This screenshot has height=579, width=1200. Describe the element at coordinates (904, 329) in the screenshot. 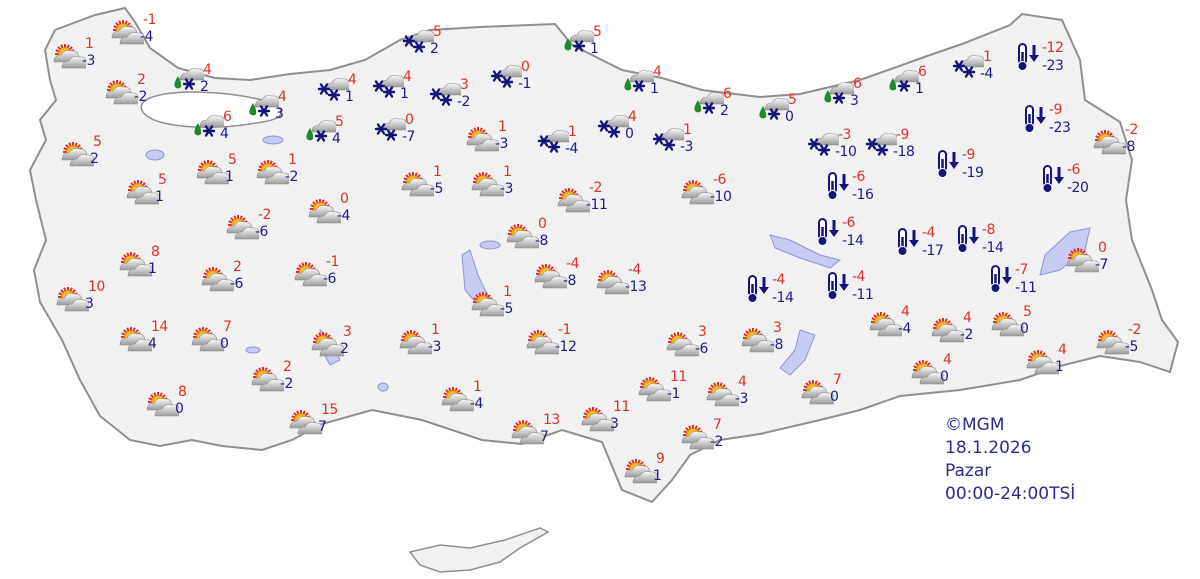

I see `min-temp: -4` at that location.